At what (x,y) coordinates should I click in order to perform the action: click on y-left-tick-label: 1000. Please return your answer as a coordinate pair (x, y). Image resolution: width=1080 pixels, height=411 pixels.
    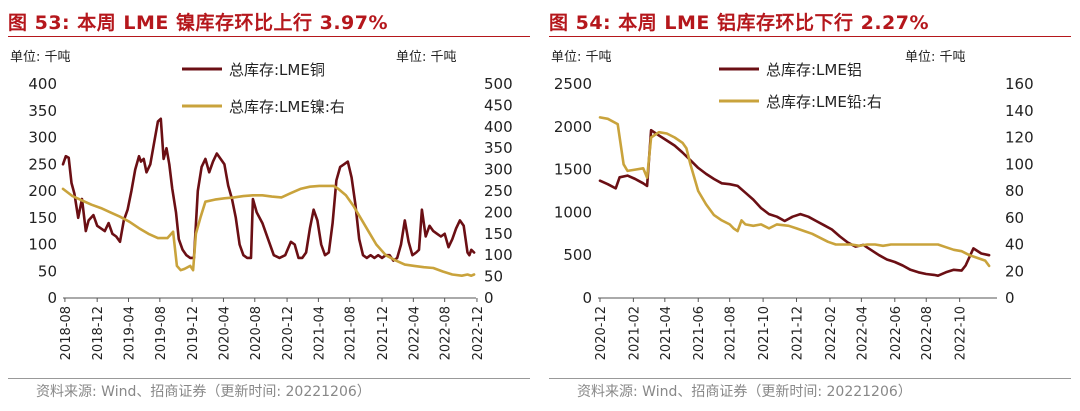
    Looking at the image, I should click on (573, 212).